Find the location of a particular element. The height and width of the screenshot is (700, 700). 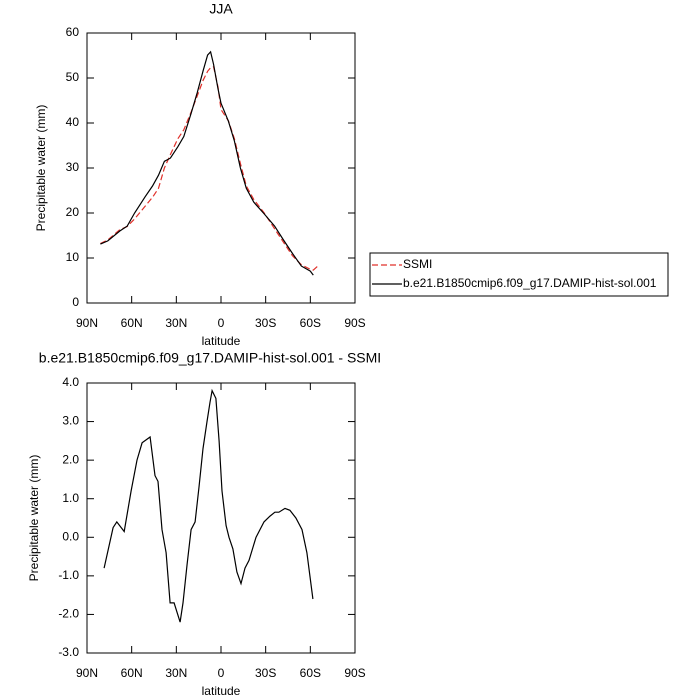

y-tick-label: 0 is located at coordinates (75, 302).